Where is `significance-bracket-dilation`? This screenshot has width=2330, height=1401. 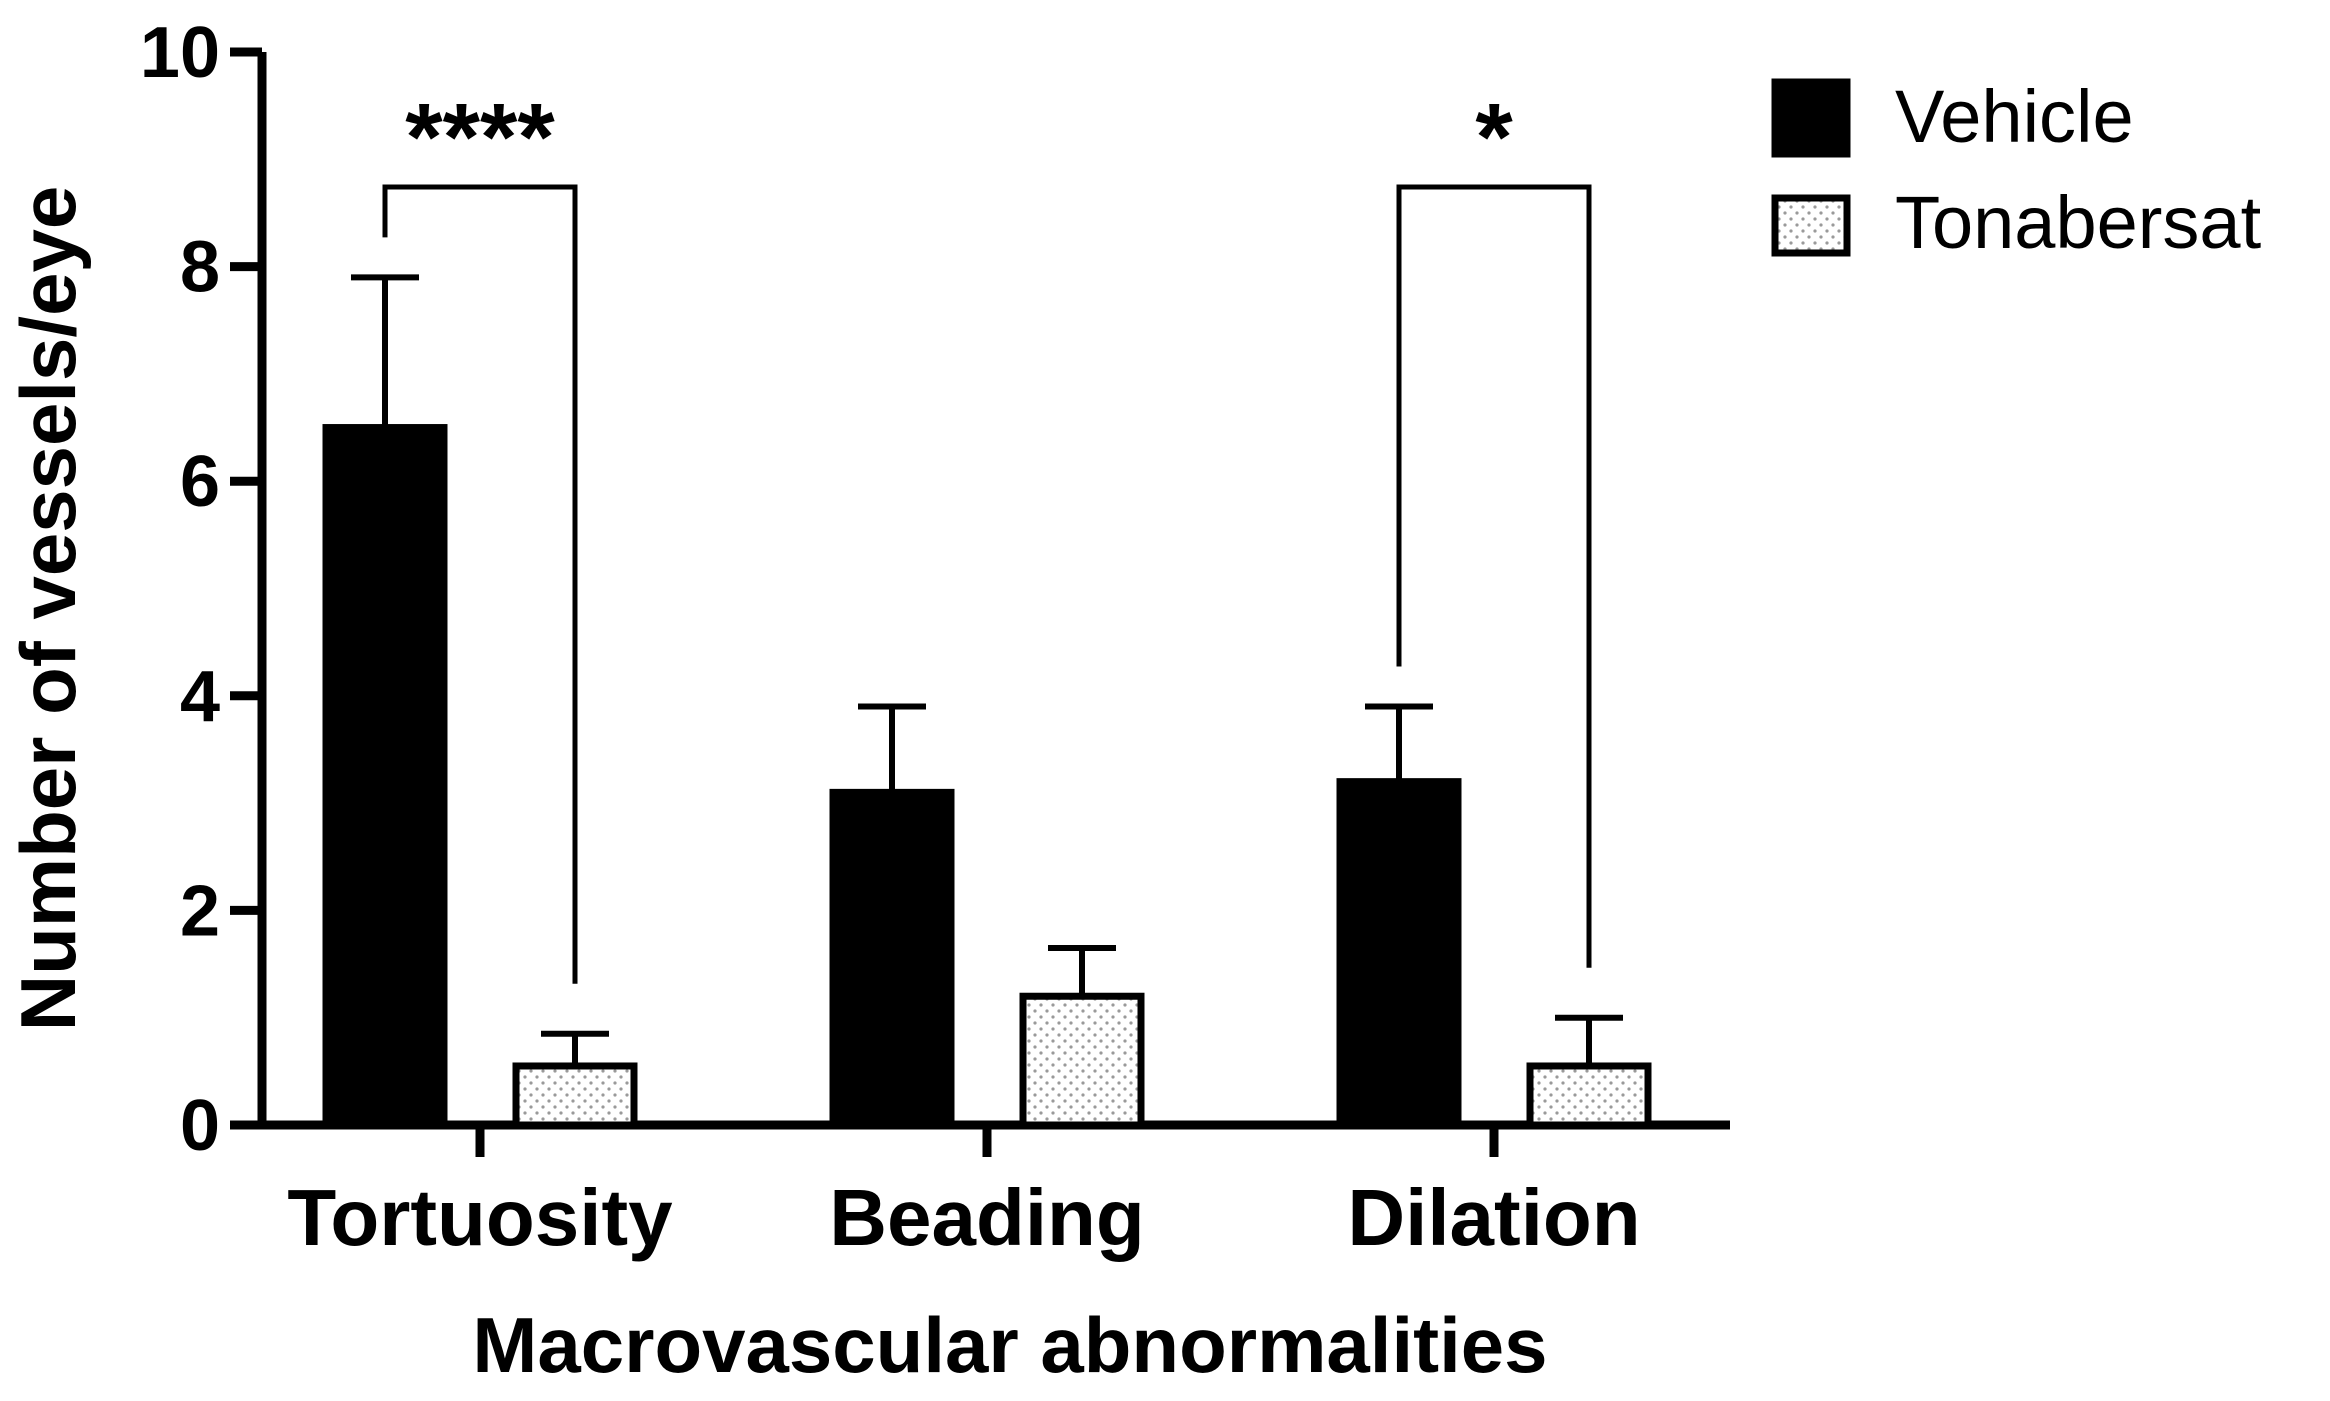
significance-bracket-dilation is located at coordinates (1494, 576).